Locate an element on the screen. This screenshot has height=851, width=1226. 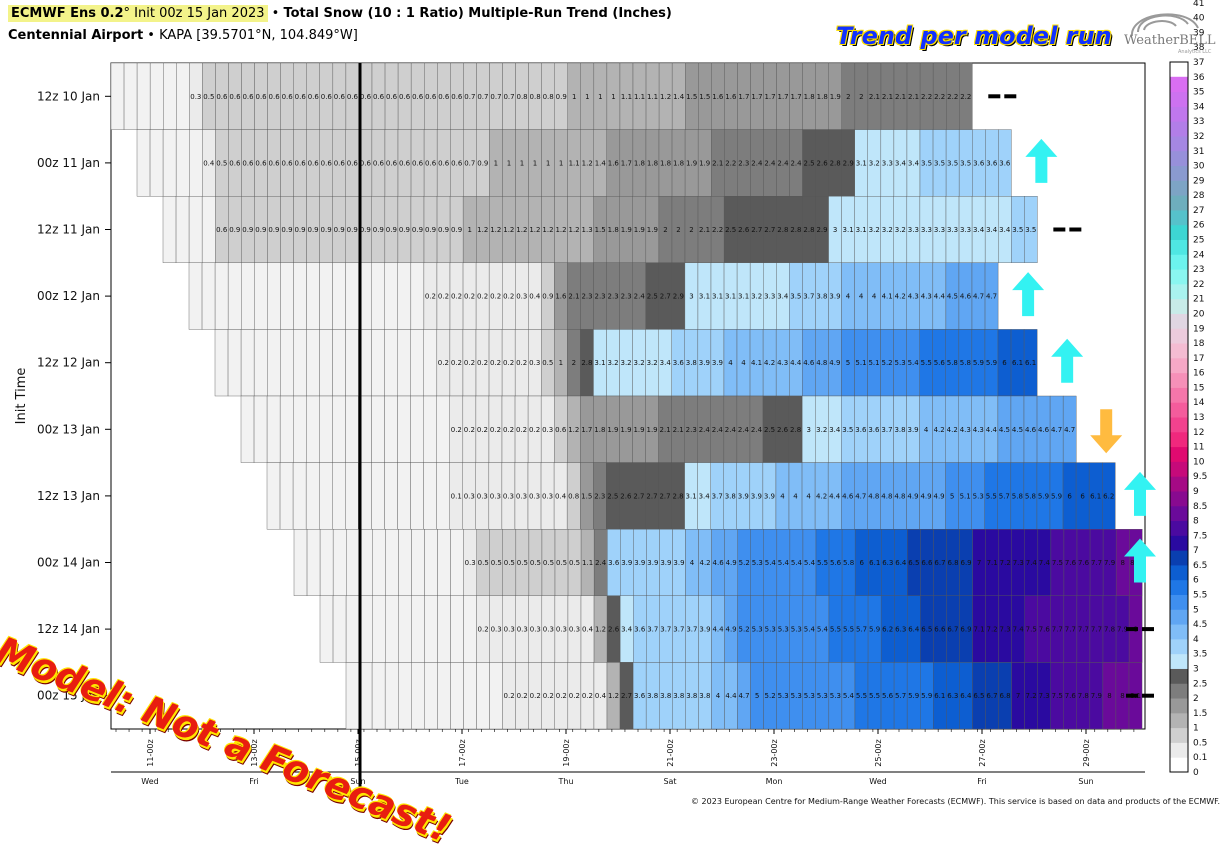
cell-value-label: 2.7 is located at coordinates (651, 496).